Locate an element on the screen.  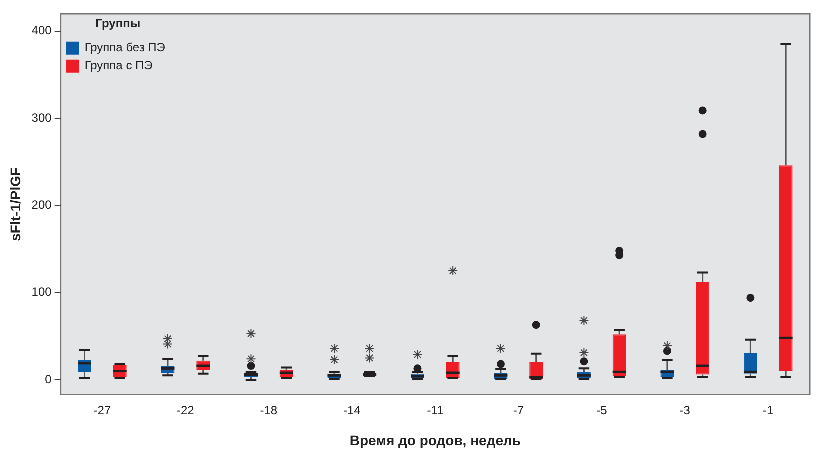
y-tick-label: 200 is located at coordinates (42, 205).